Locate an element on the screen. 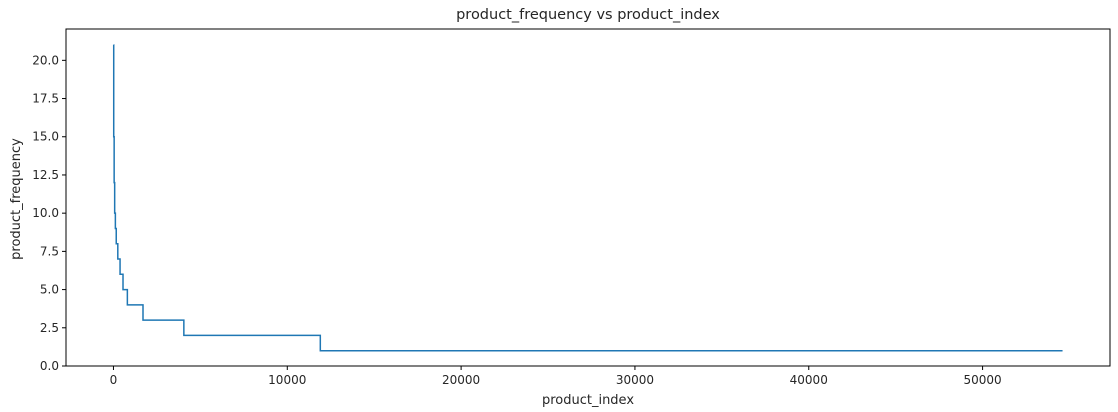 The image size is (1118, 412). y-tick-label: 0.0 is located at coordinates (49, 366).